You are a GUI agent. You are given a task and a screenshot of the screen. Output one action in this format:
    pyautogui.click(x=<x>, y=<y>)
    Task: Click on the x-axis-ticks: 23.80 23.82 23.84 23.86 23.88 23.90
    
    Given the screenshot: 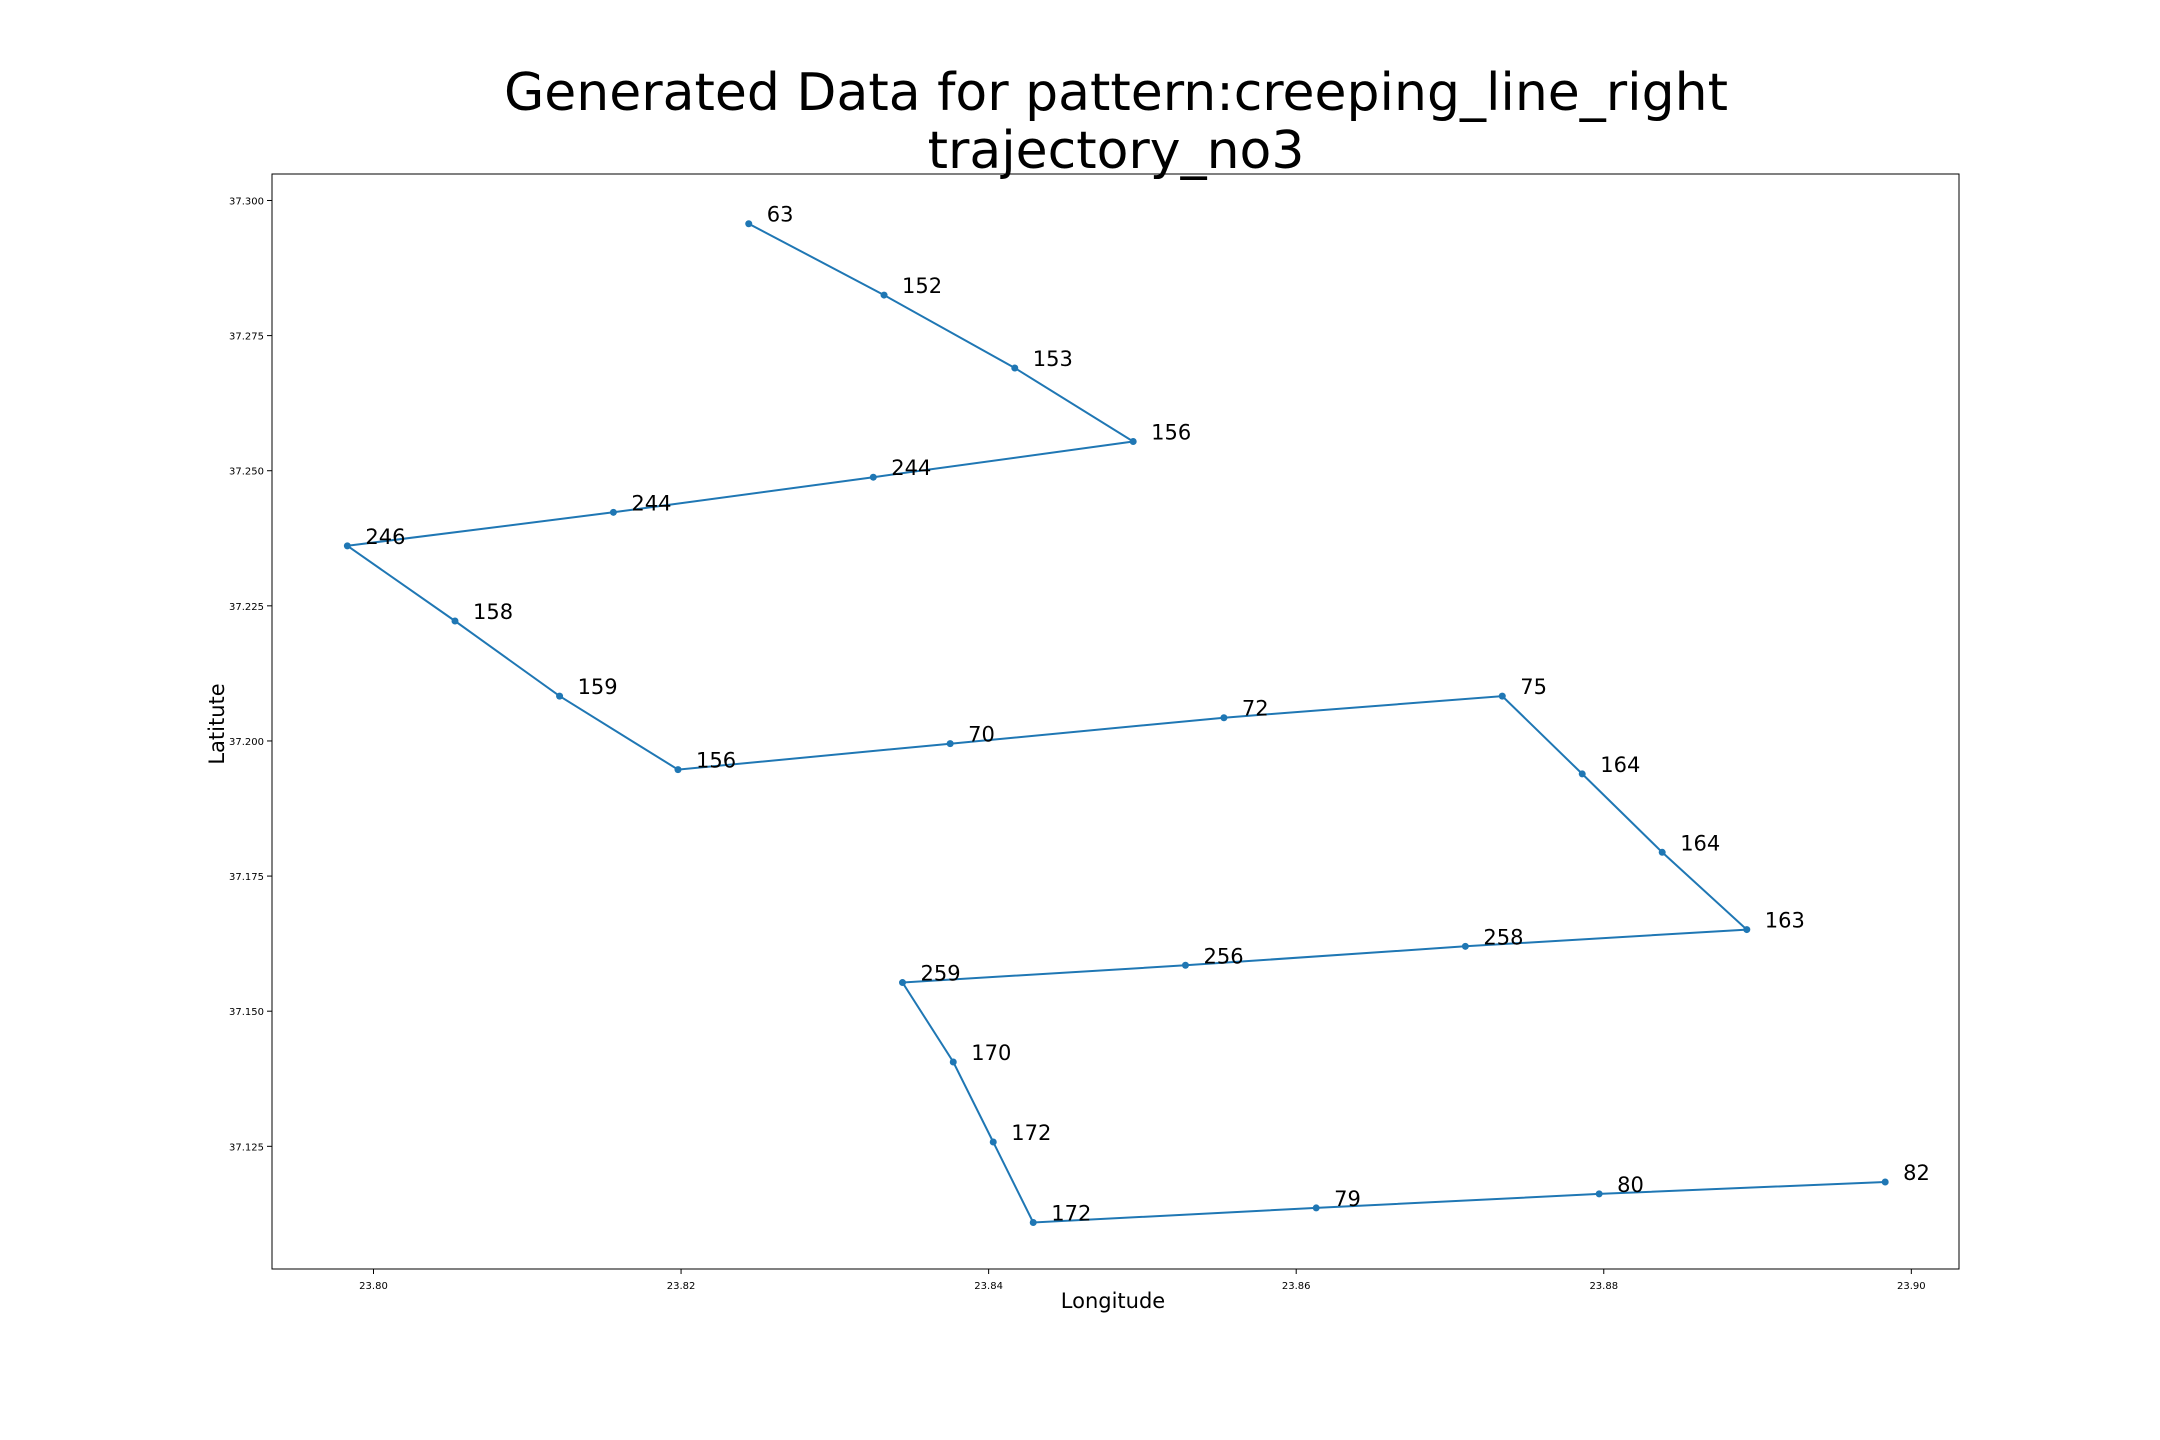 What is the action you would take?
    pyautogui.click(x=1142, y=1280)
    